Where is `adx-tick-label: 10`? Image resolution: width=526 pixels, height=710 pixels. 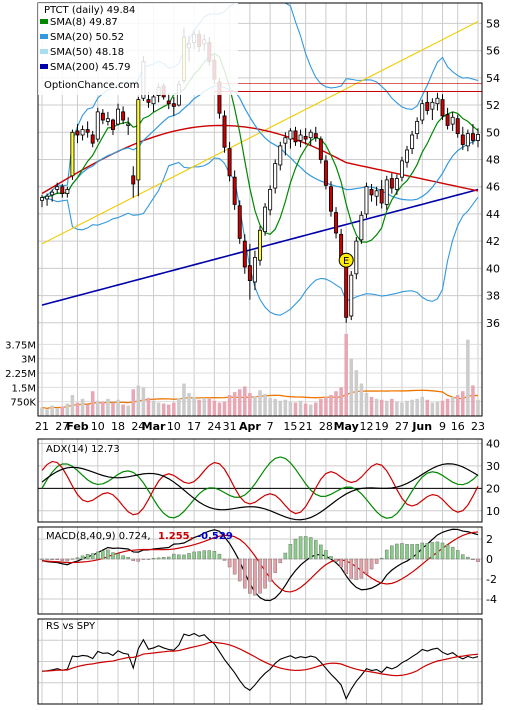
adx-tick-label: 10 is located at coordinates (493, 511).